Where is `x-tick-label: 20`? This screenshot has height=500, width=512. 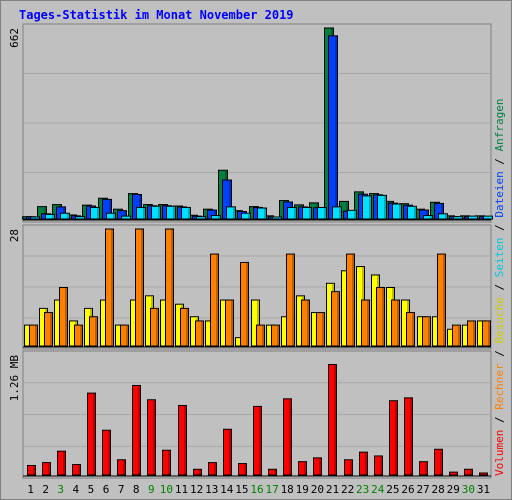 x-tick-label: 20 is located at coordinates (317, 489).